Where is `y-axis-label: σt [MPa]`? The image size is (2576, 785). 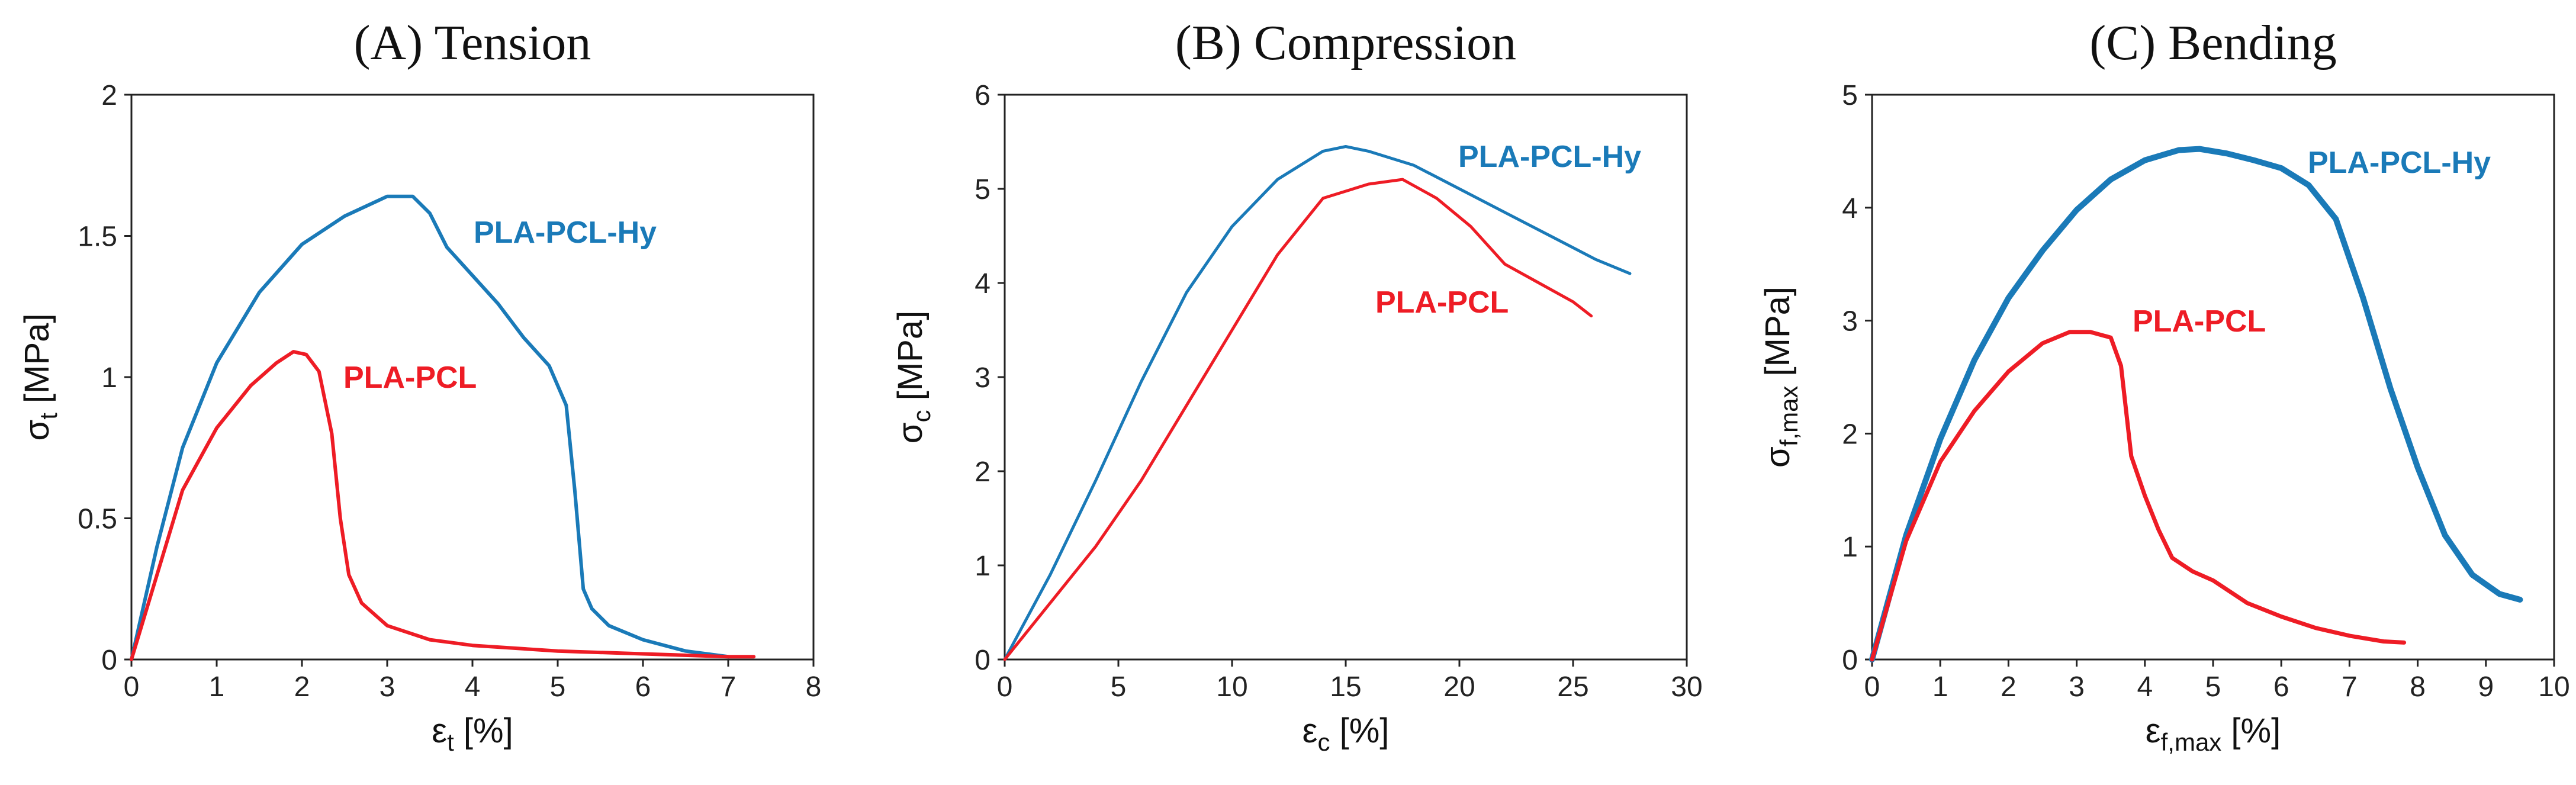
y-axis-label: σt [MPa] is located at coordinates (40, 377).